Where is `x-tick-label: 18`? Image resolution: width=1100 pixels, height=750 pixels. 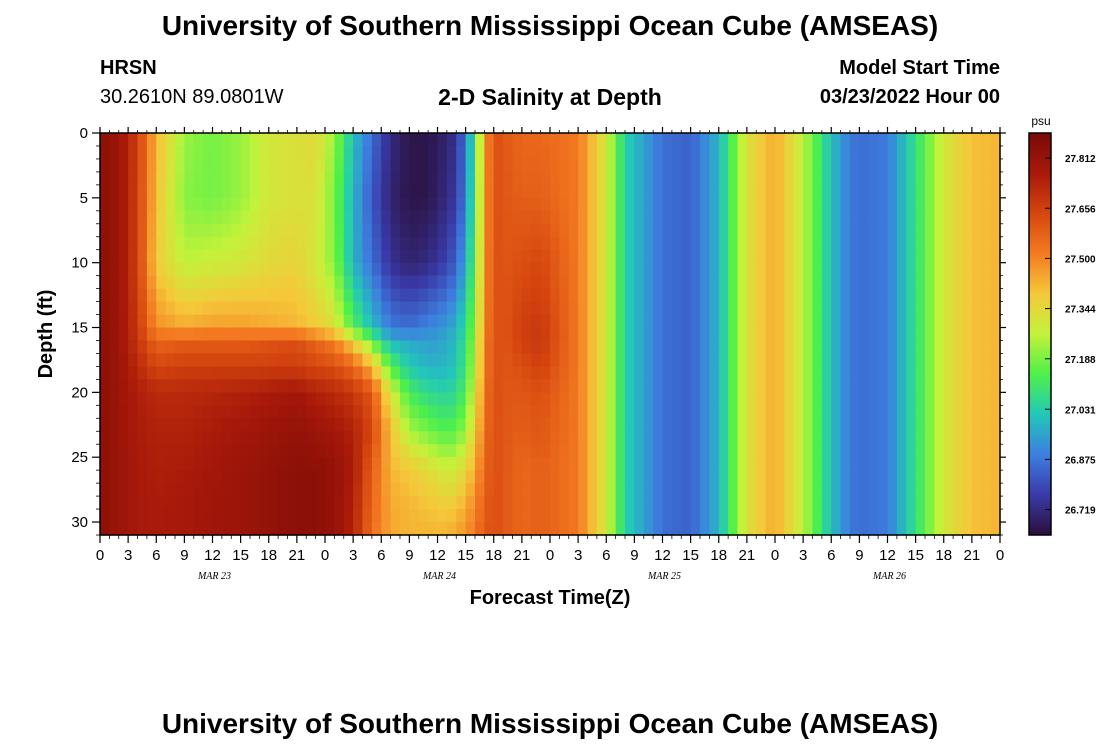
x-tick-label: 18 is located at coordinates (493, 555).